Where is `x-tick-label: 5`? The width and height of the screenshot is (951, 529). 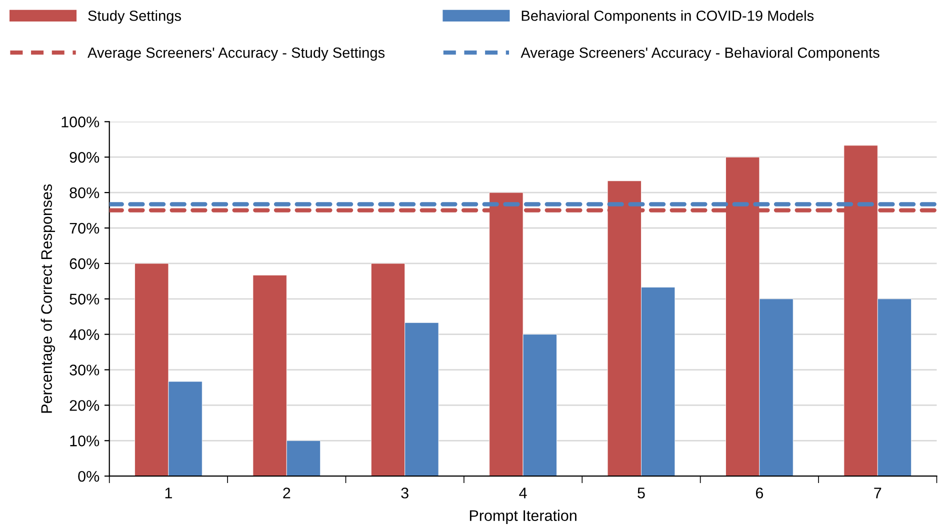 x-tick-label: 5 is located at coordinates (641, 493).